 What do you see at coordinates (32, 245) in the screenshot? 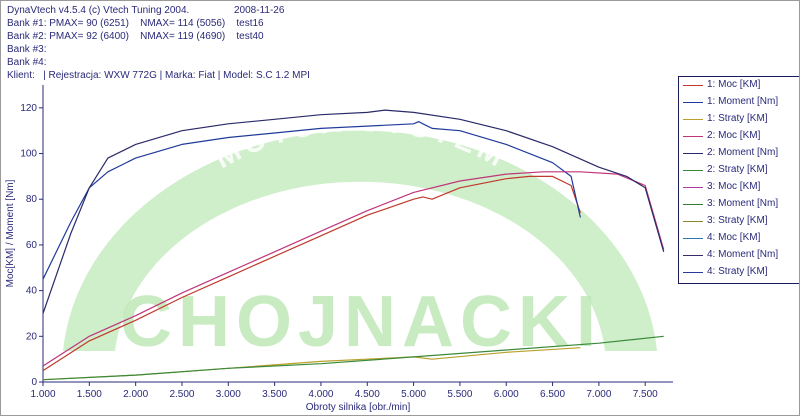
I see `y-tick-label: 60` at bounding box center [32, 245].